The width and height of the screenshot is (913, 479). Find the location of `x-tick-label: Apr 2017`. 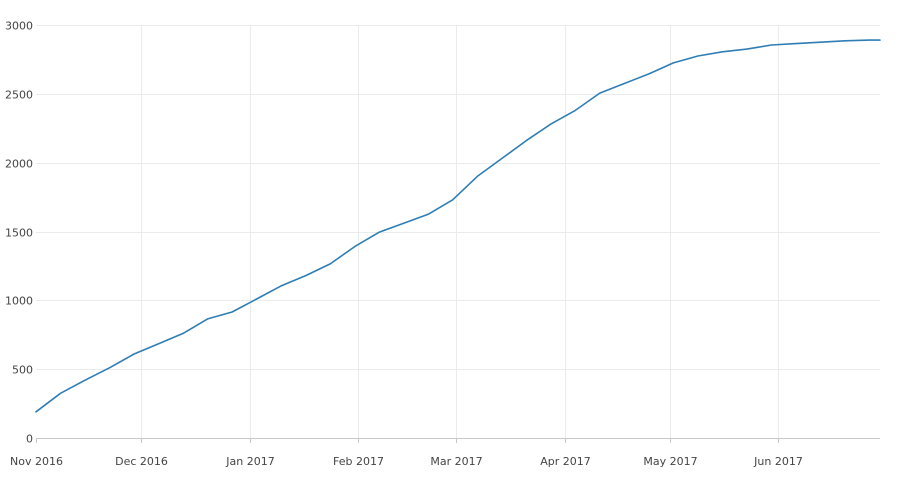

x-tick-label: Apr 2017 is located at coordinates (565, 461).